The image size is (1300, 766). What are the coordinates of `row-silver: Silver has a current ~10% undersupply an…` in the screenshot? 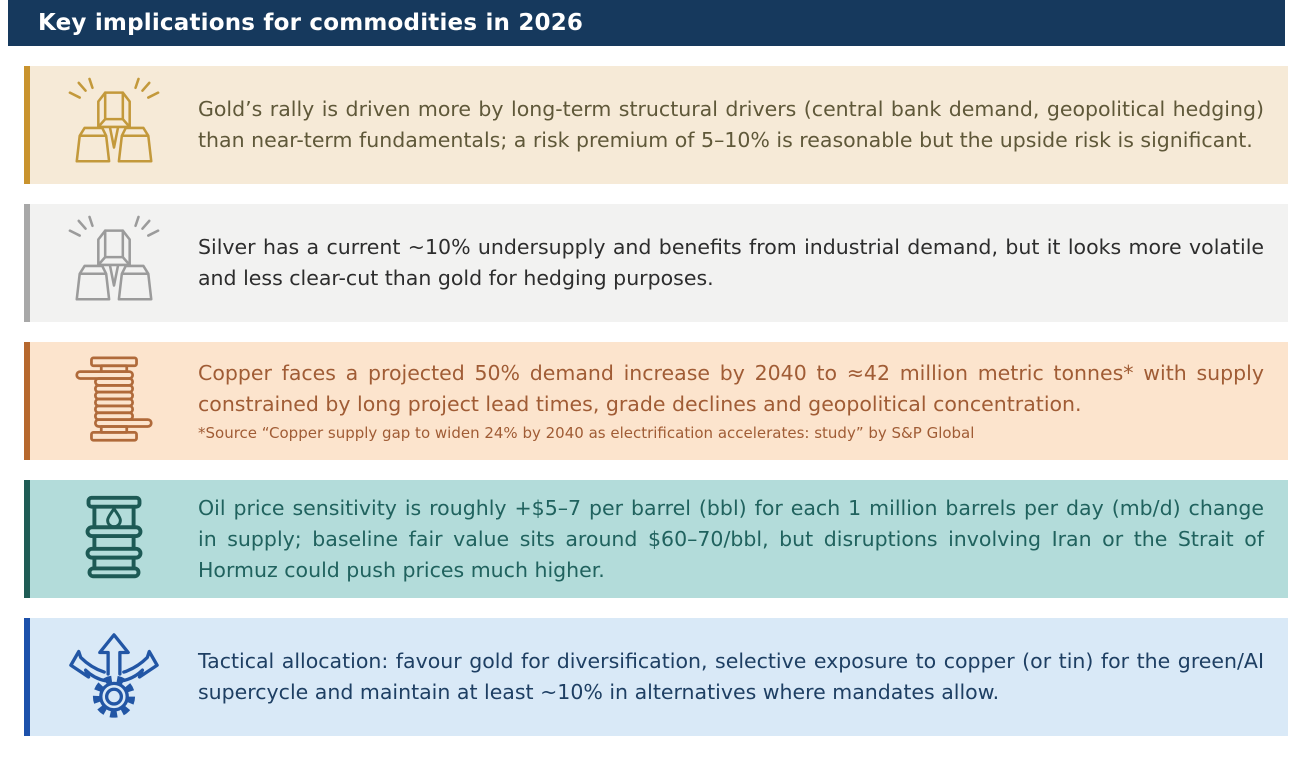 It's located at (656, 263).